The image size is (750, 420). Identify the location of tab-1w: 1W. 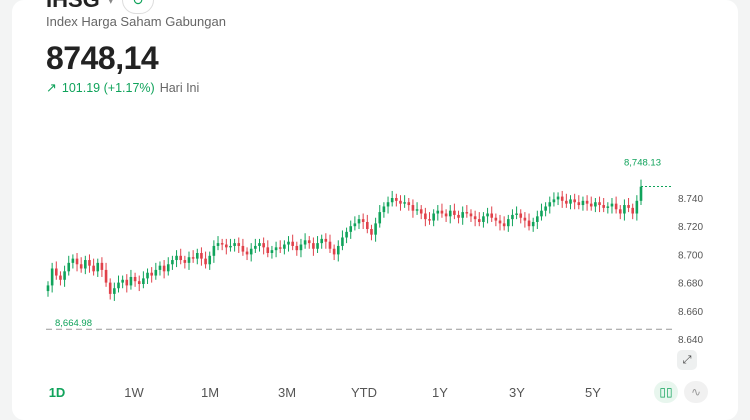
(134, 392).